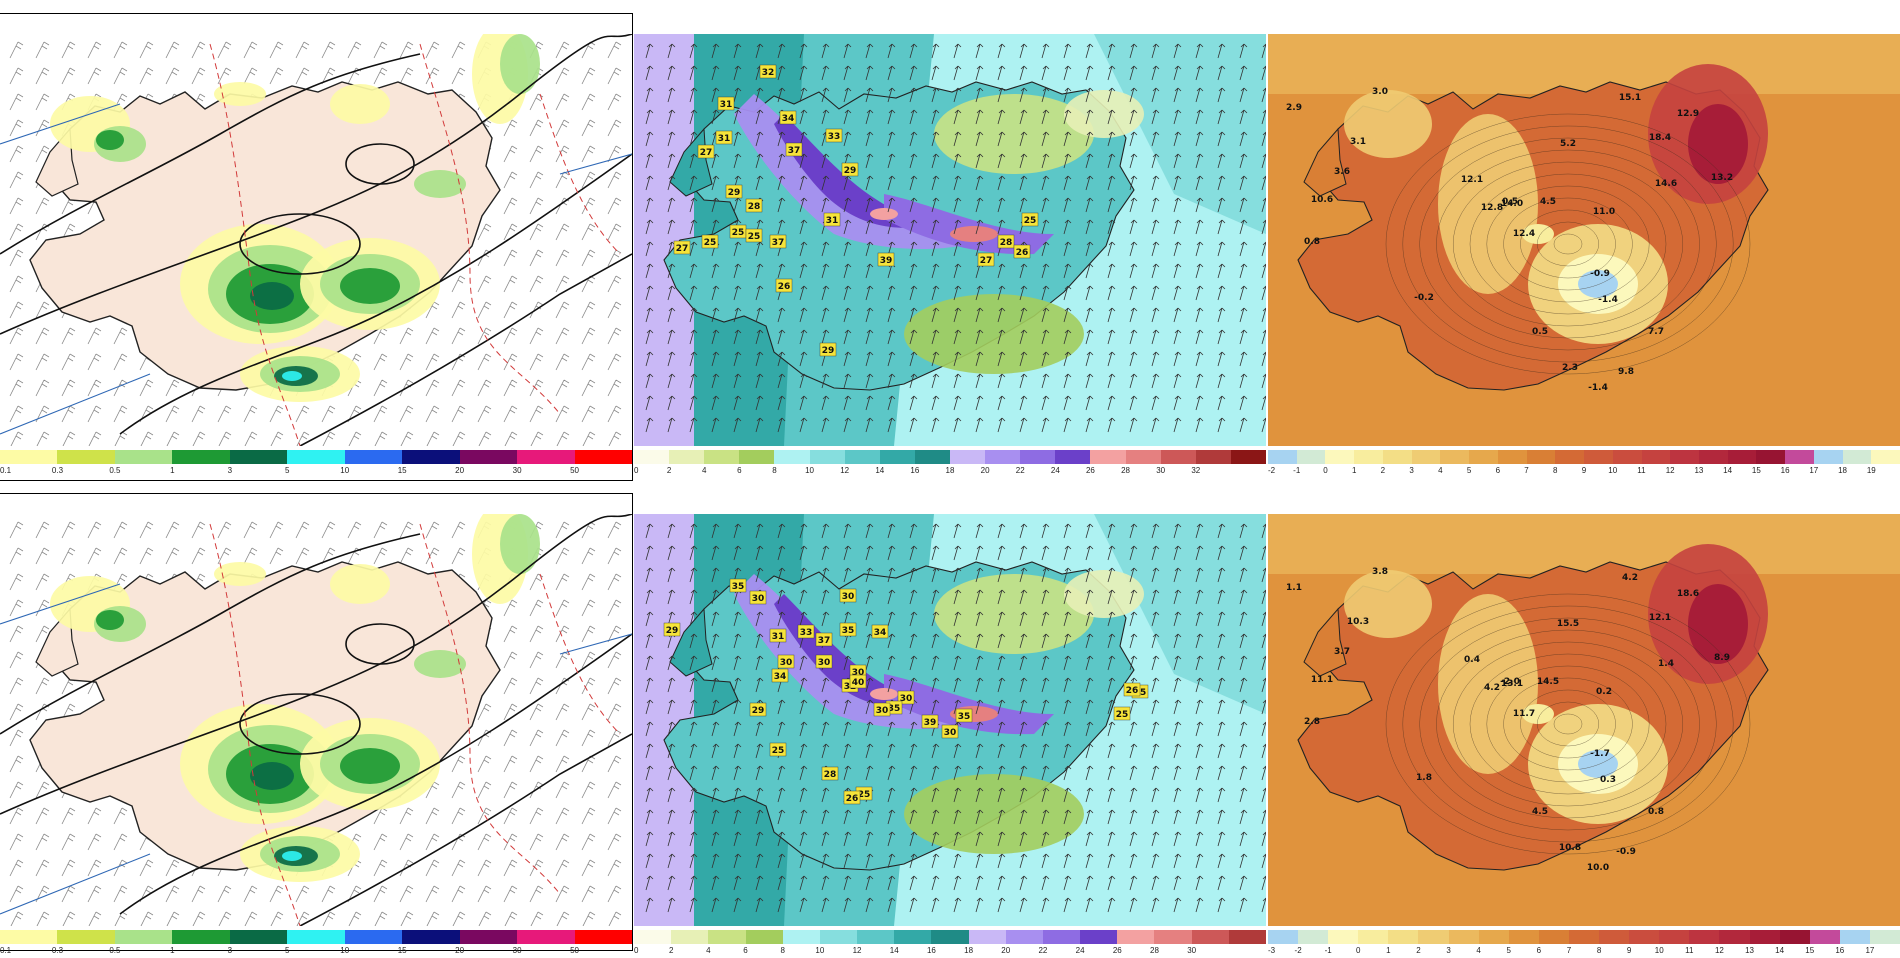 The image size is (1900, 958). Describe the element at coordinates (517, 470) in the screenshot. I see `colorbar-tick: 30` at that location.